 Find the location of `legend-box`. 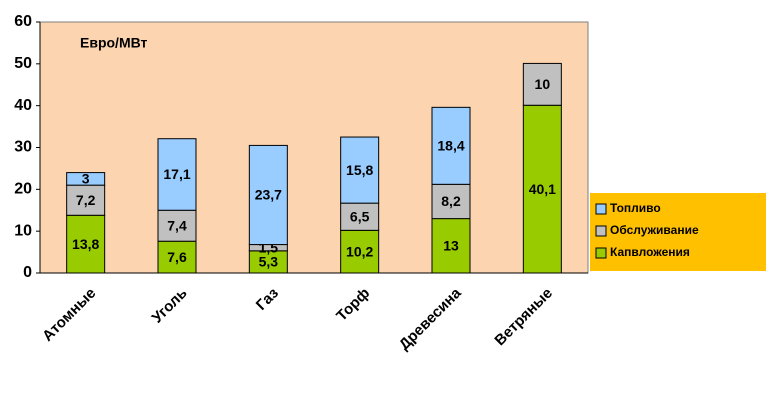

legend-box is located at coordinates (678, 232).